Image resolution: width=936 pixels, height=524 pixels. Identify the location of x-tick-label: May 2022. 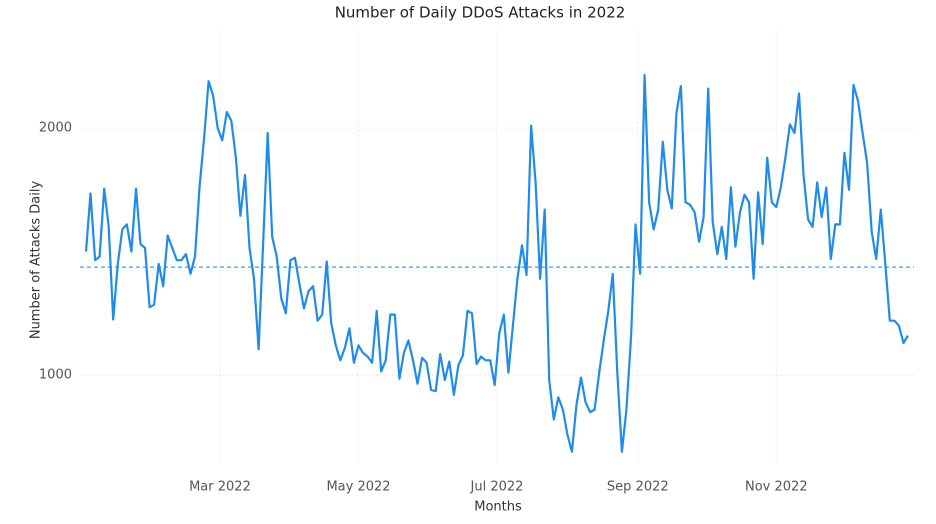
(358, 487).